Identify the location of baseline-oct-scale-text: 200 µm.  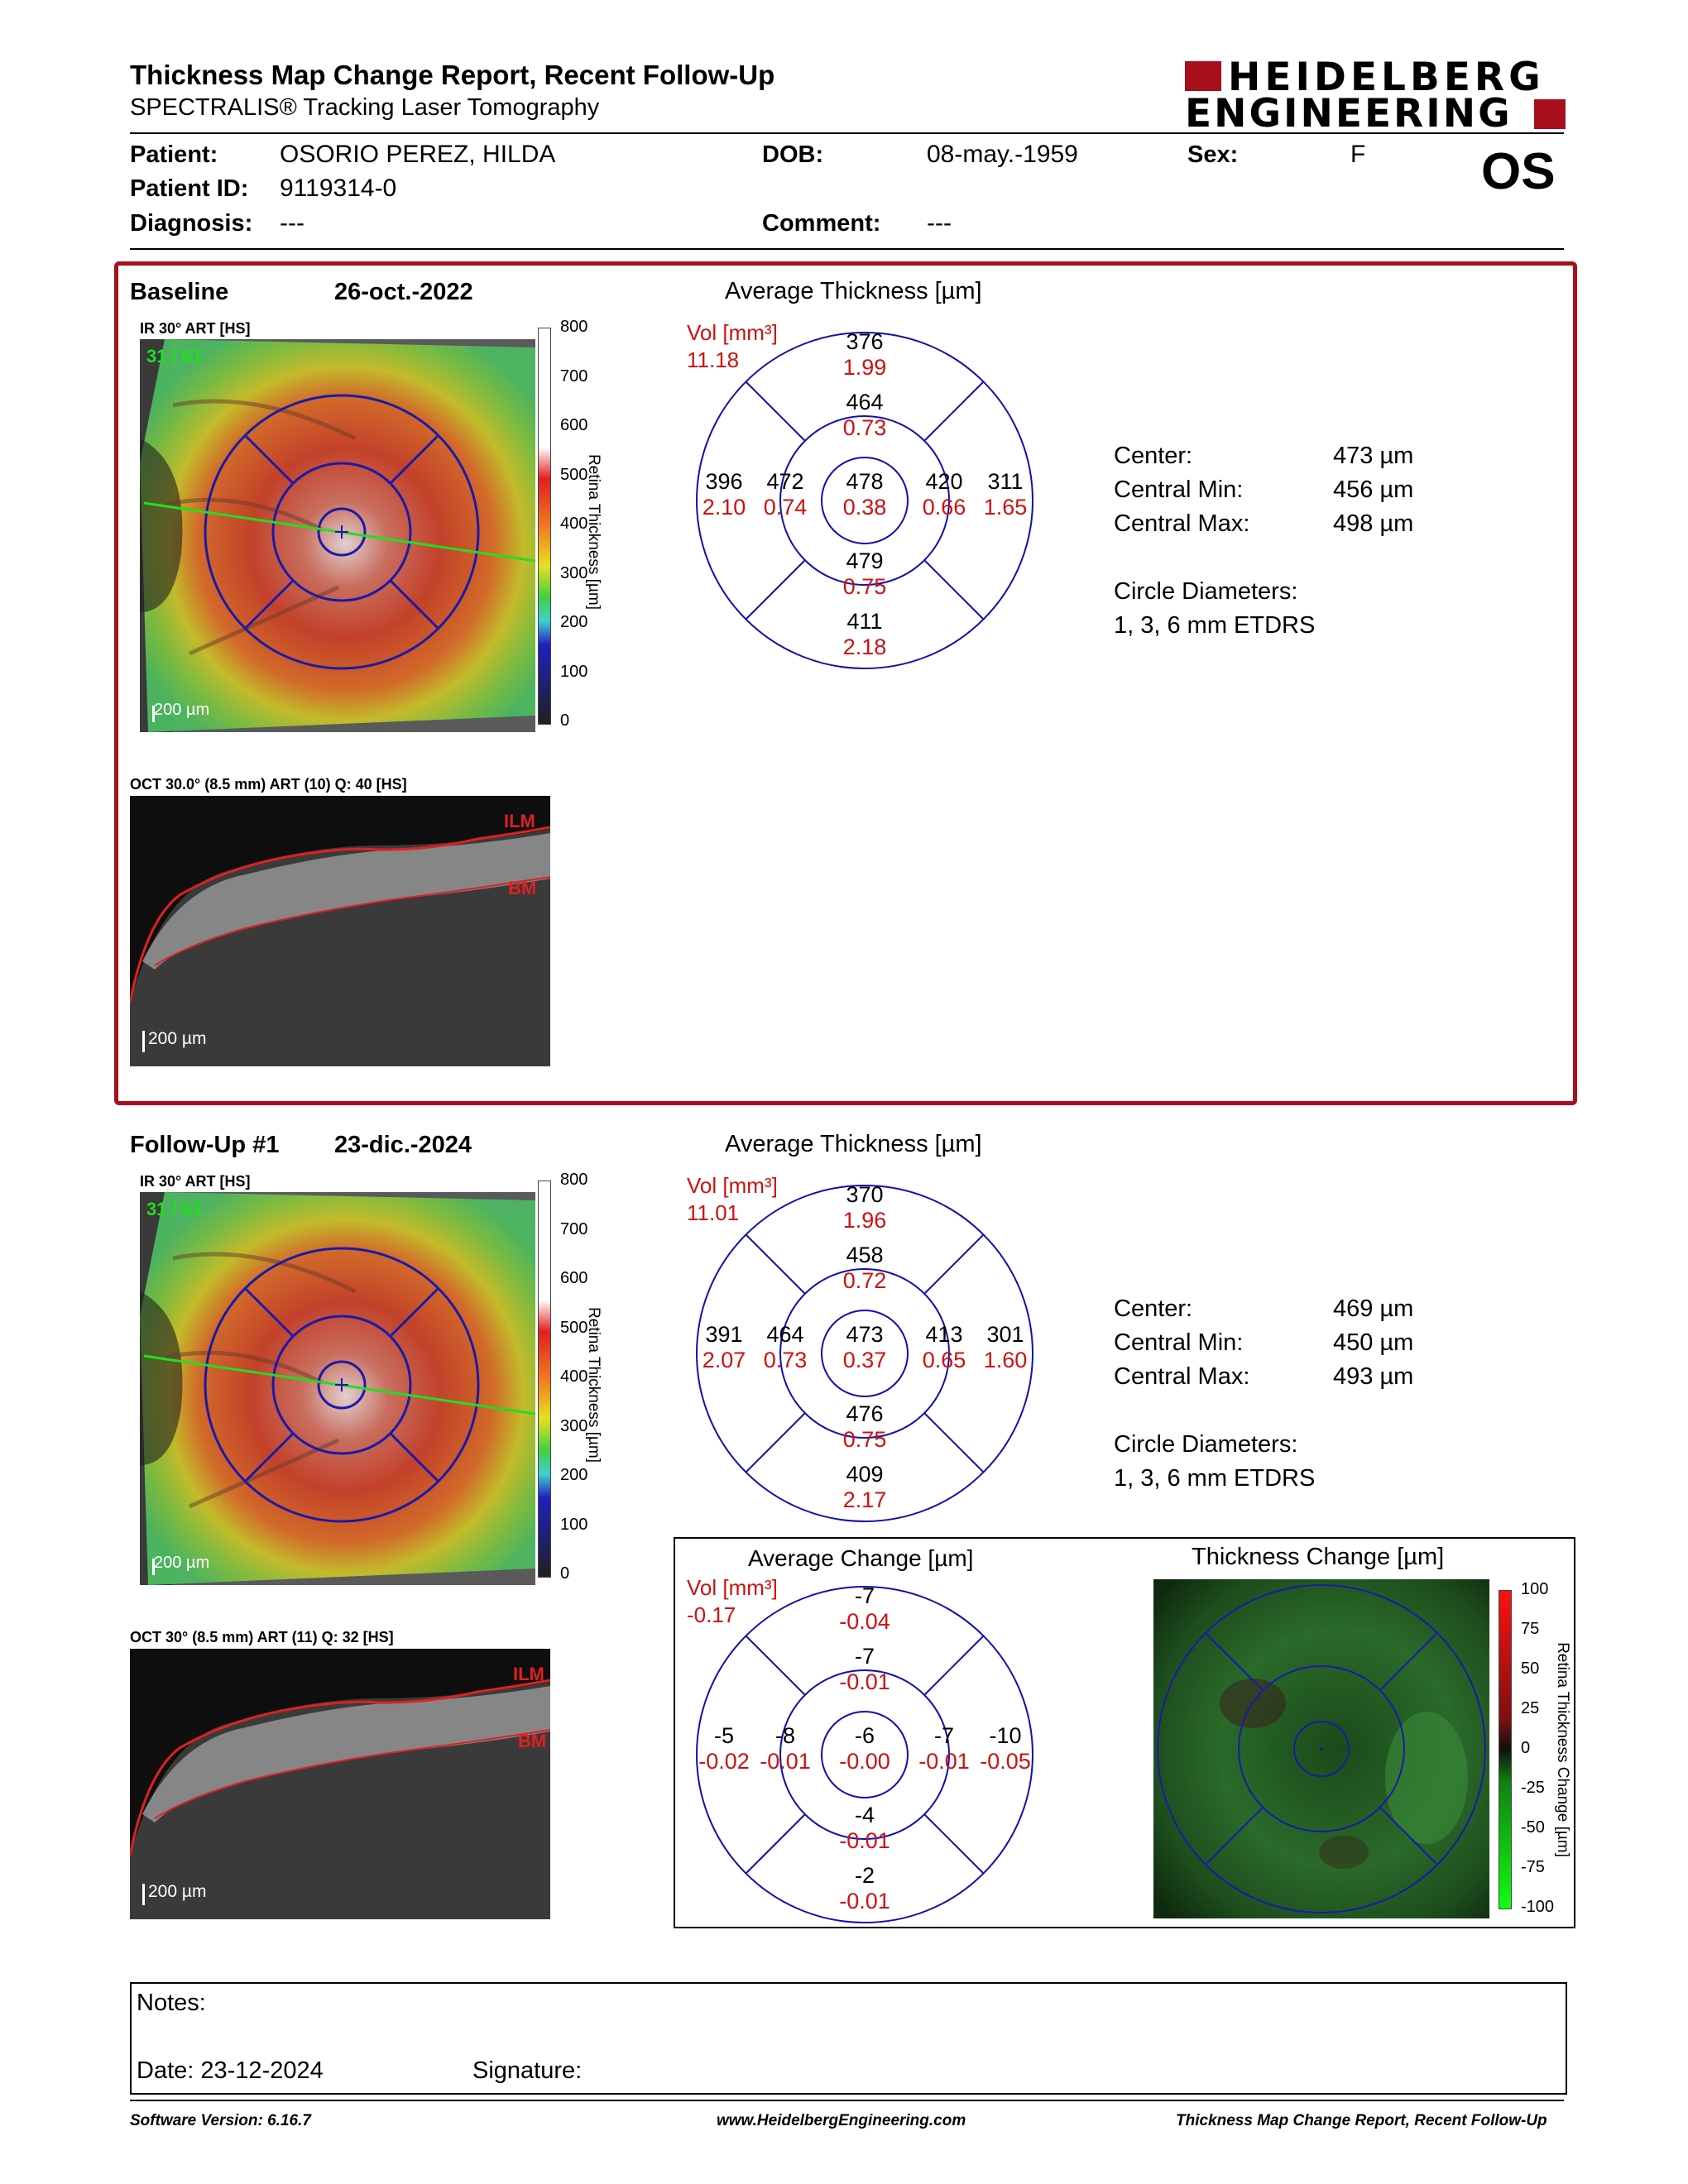
(177, 1038).